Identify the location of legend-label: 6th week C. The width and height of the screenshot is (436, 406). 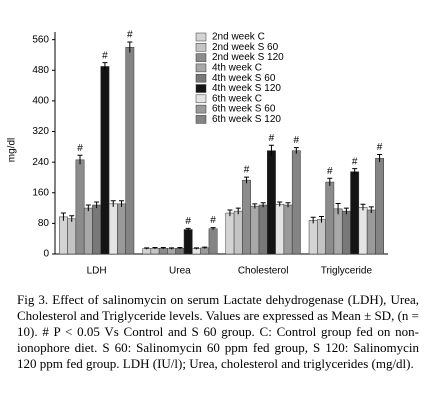
(237, 98).